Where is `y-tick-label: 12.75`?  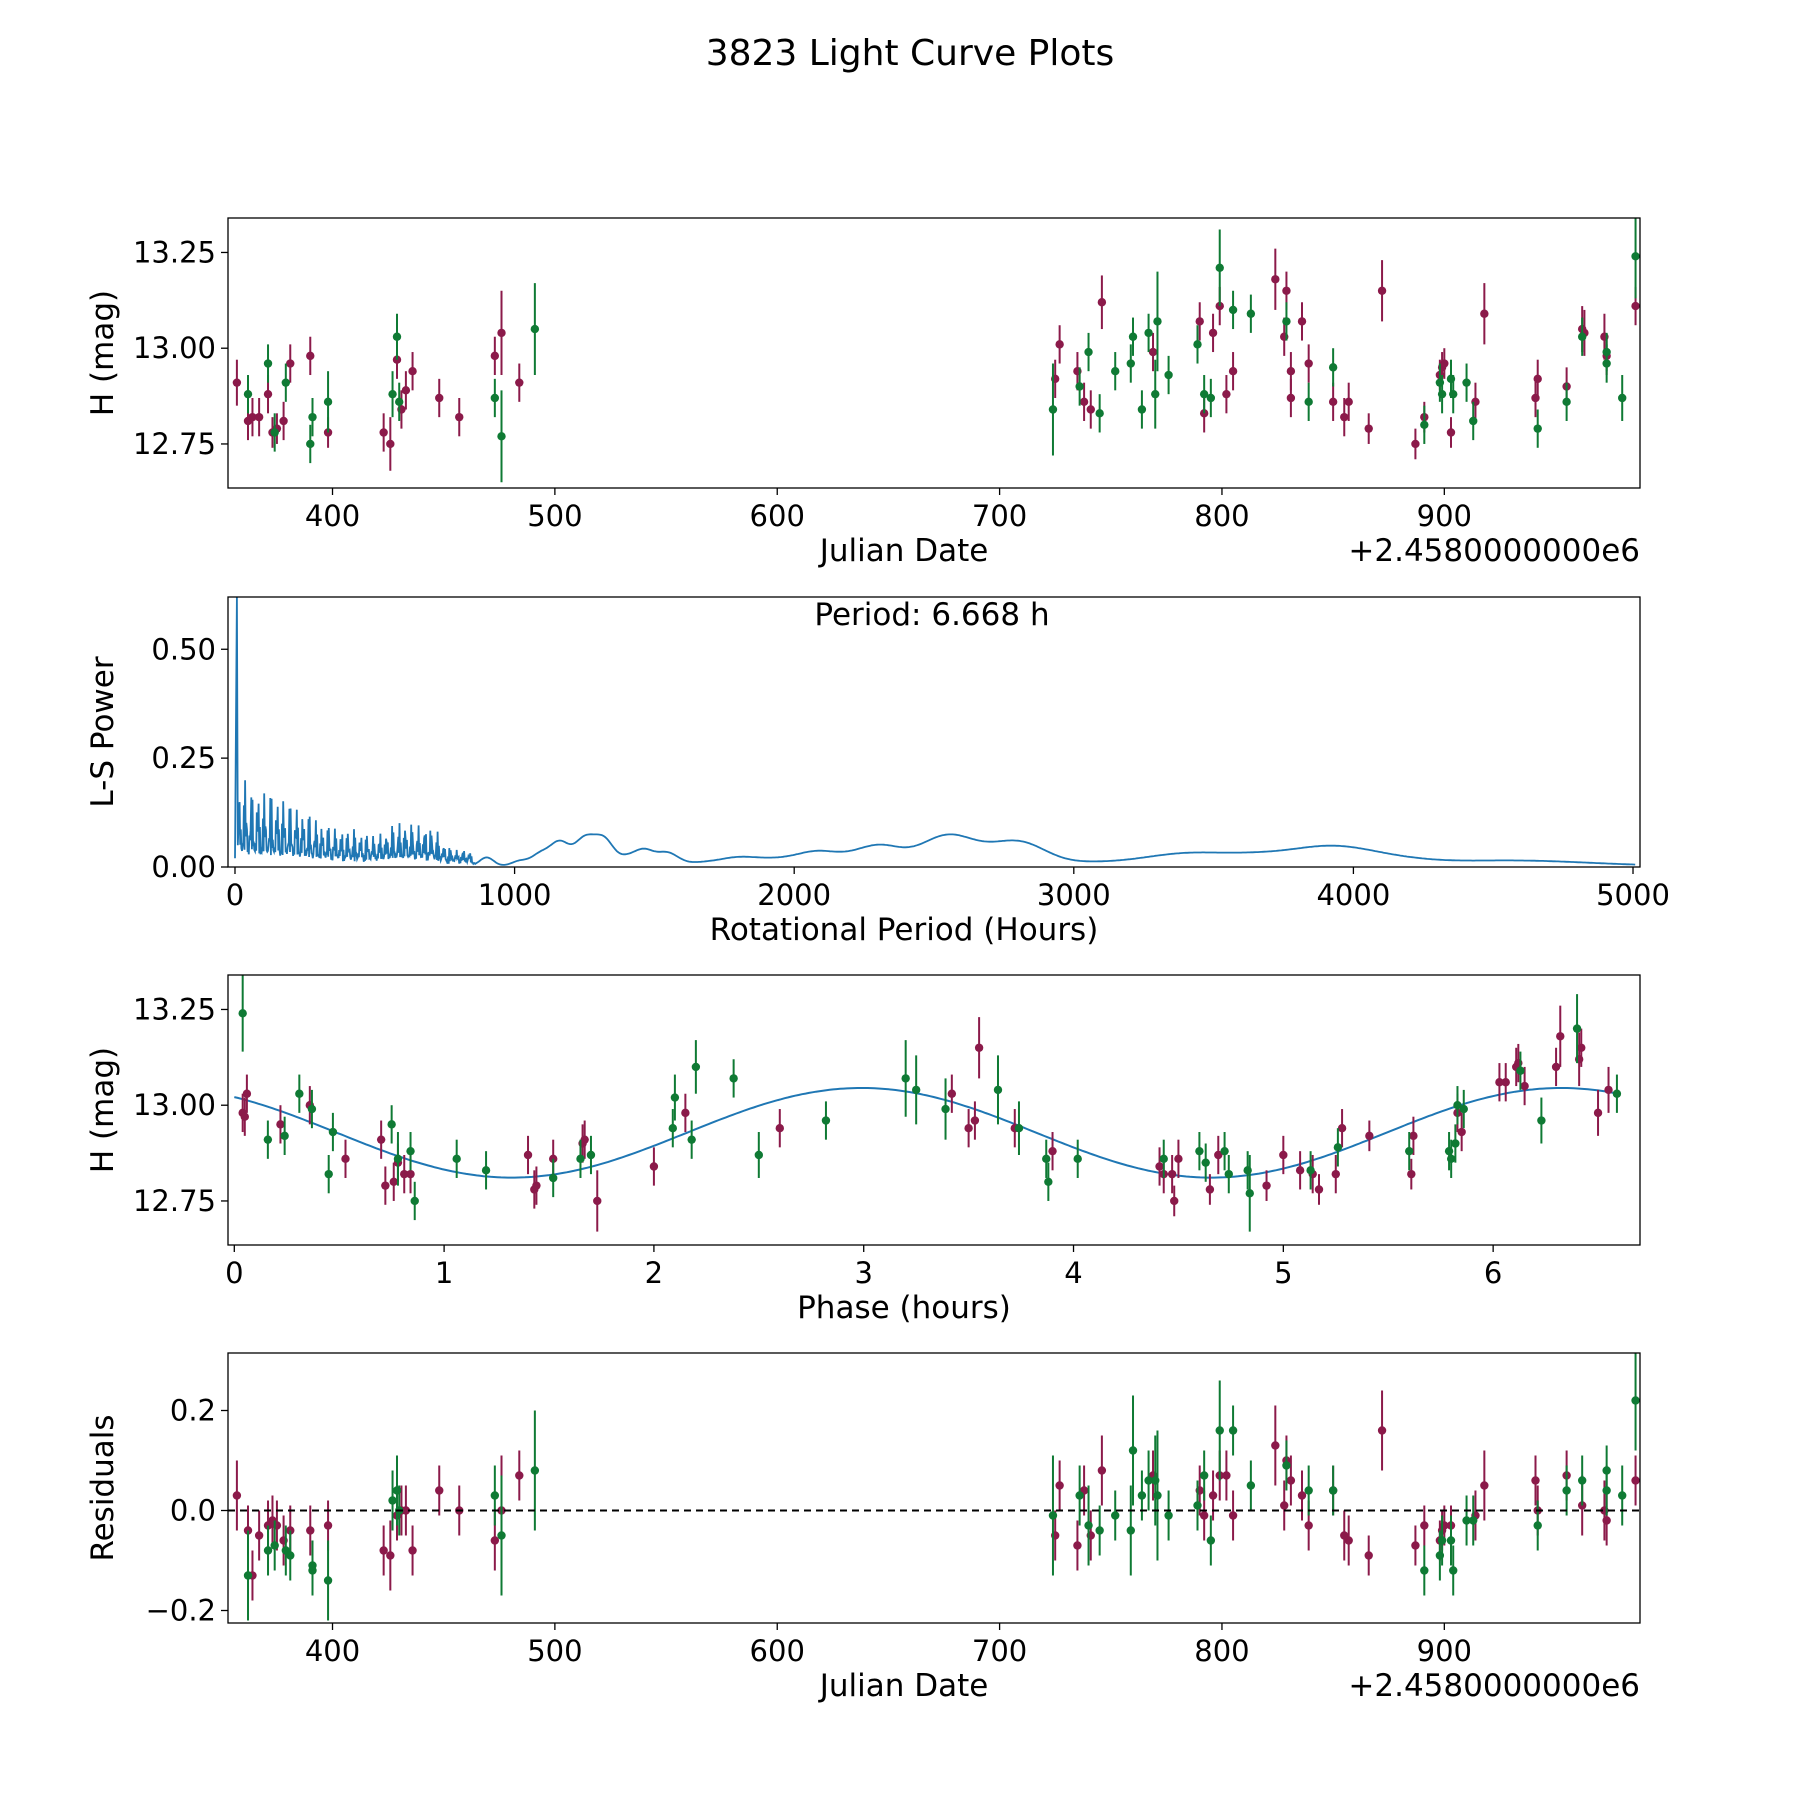 y-tick-label: 12.75 is located at coordinates (174, 1201).